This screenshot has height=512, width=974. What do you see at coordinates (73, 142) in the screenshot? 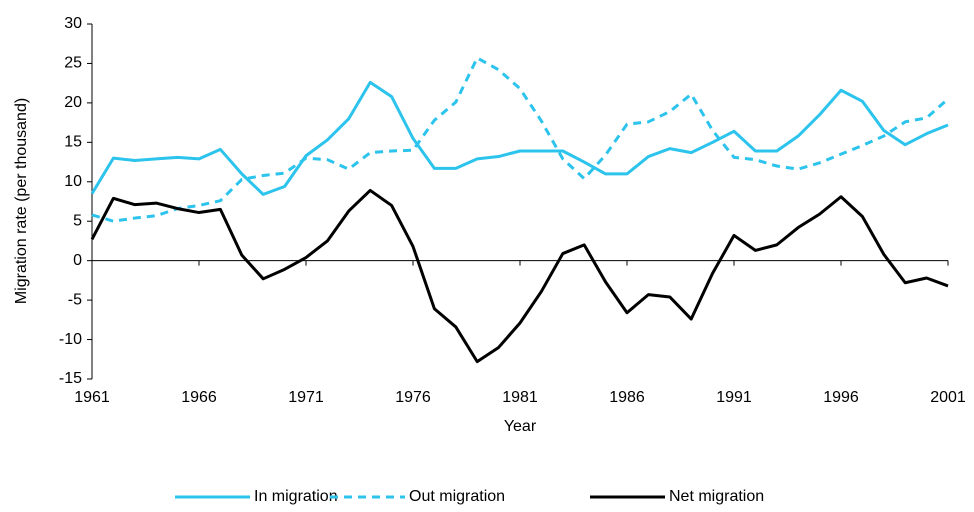
I see `y-tick-label: 15` at bounding box center [73, 142].